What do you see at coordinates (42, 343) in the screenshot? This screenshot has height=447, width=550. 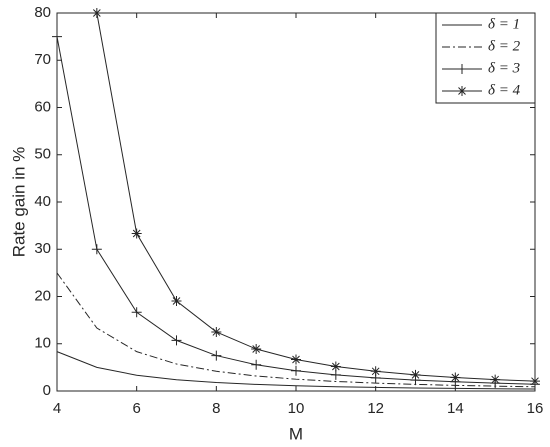 I see `y-tick-label: 10` at bounding box center [42, 343].